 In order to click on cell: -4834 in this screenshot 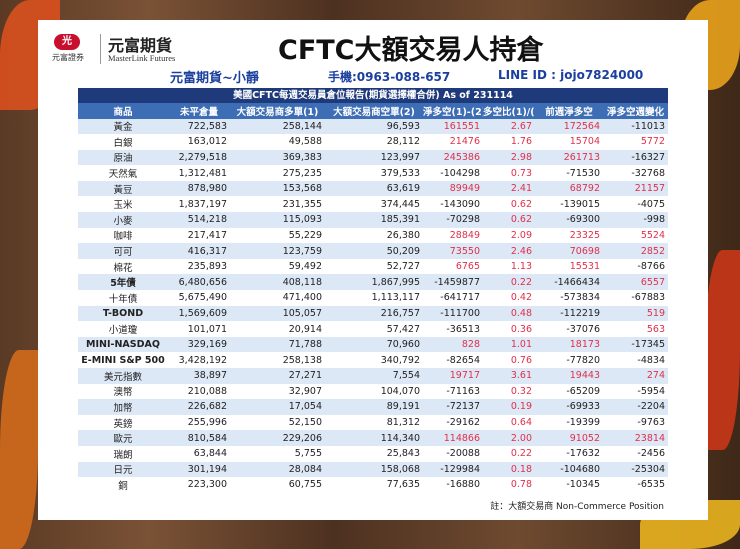, I will do `click(651, 360)`.